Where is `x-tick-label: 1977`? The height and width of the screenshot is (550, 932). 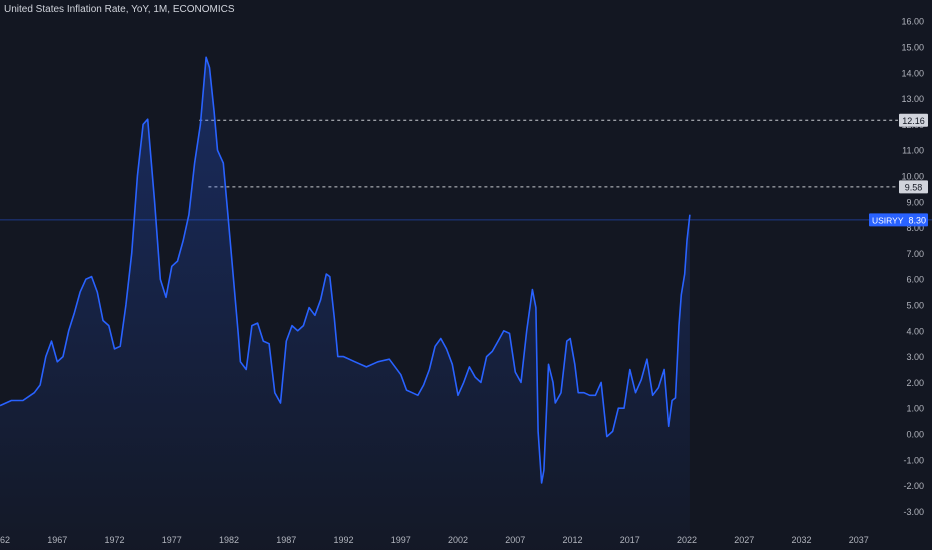 x-tick-label: 1977 is located at coordinates (172, 540).